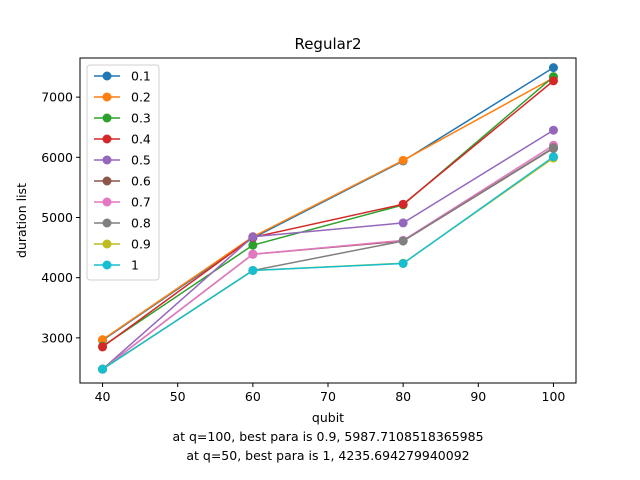 This screenshot has height=480, width=640. What do you see at coordinates (57, 97) in the screenshot?
I see `y-tick-label: 7000` at bounding box center [57, 97].